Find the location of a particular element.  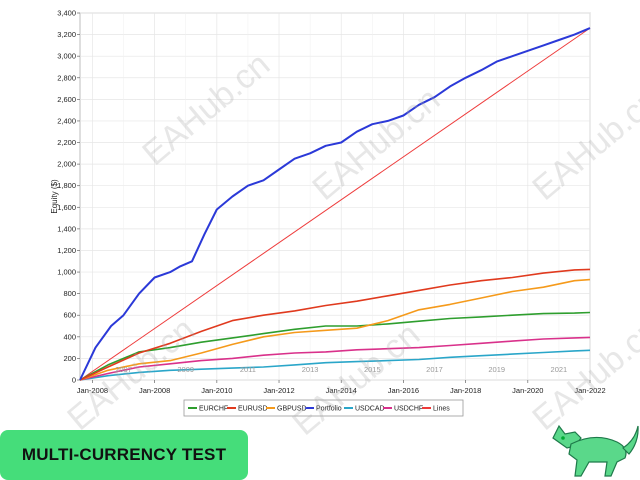

y-tick-label: 2,400 is located at coordinates (66, 120).